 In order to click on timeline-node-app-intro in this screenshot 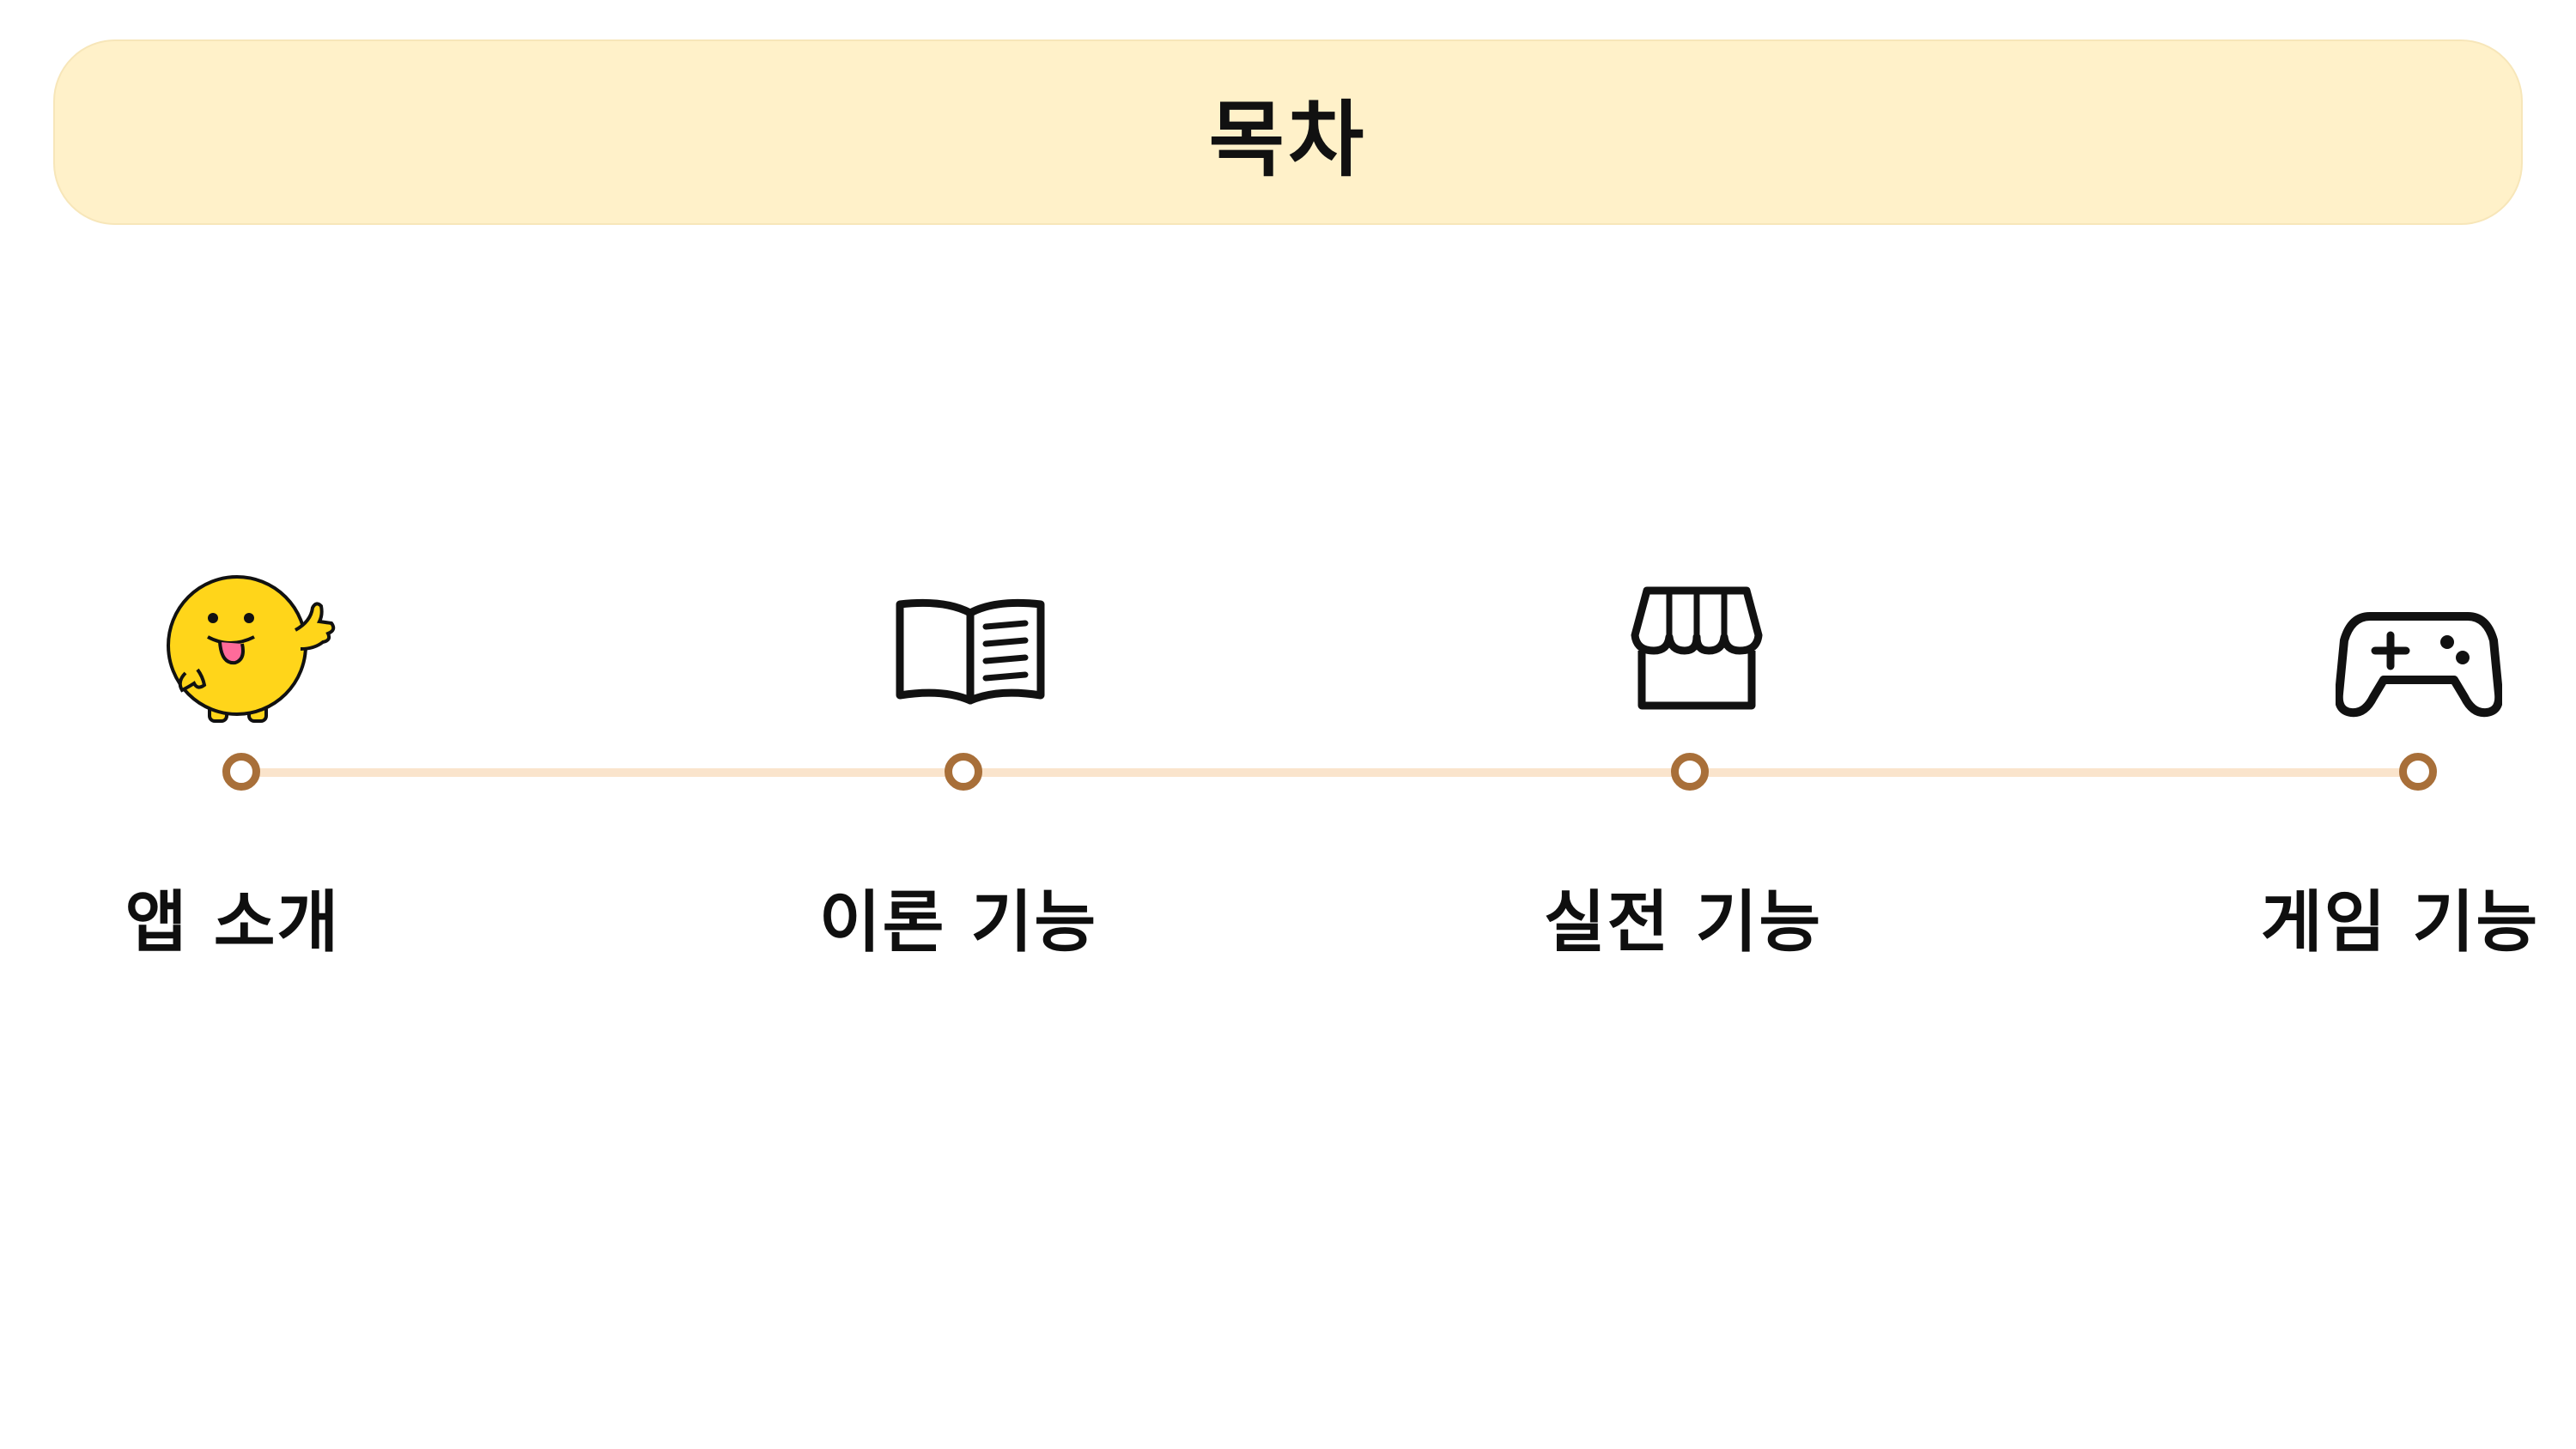, I will do `click(241, 772)`.